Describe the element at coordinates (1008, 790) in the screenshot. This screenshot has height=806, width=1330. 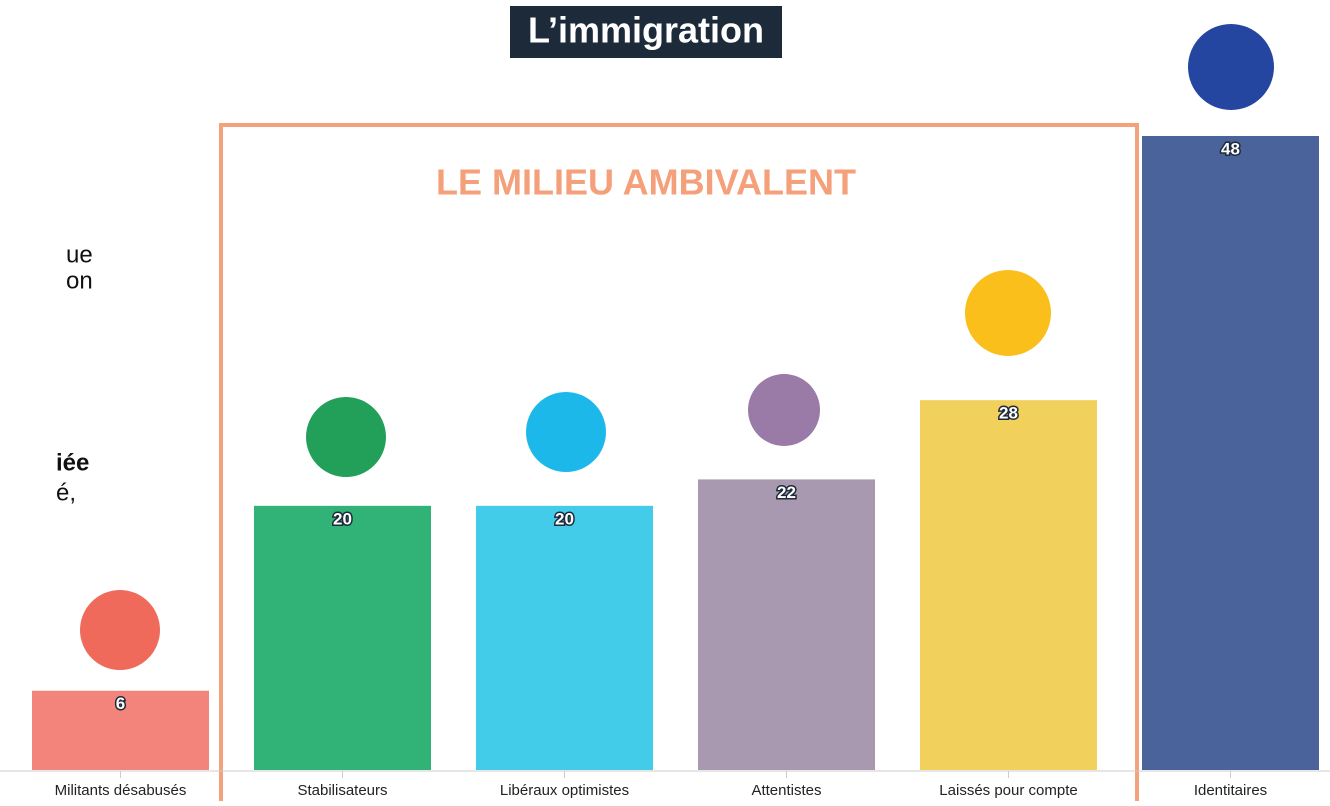
I see `x-tick-label: Laissés pour compte` at that location.